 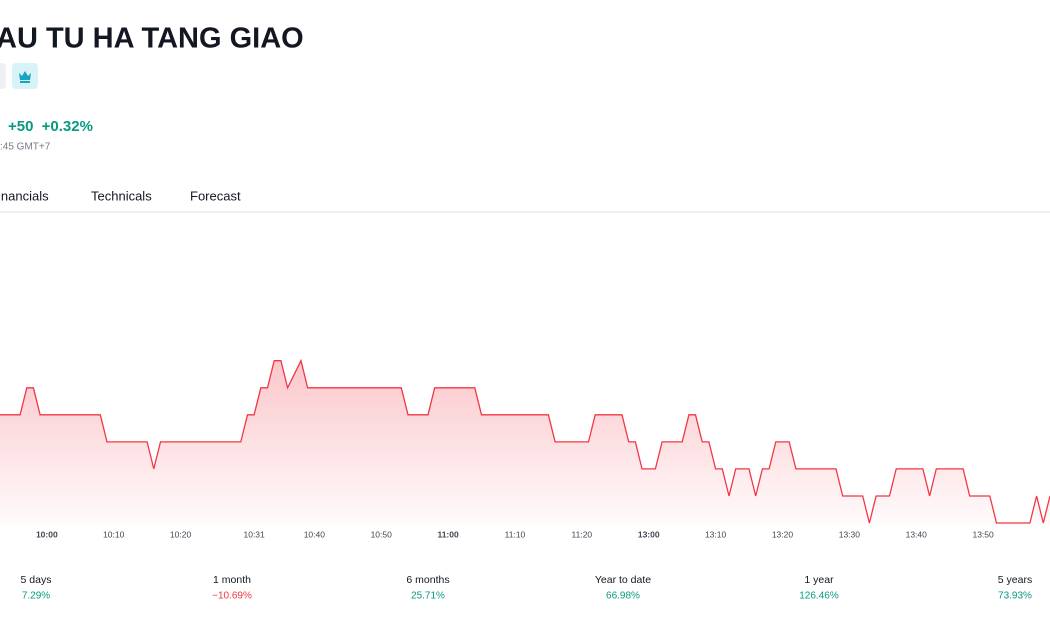 I want to click on x-tick-label: 13:20, so click(x=783, y=534).